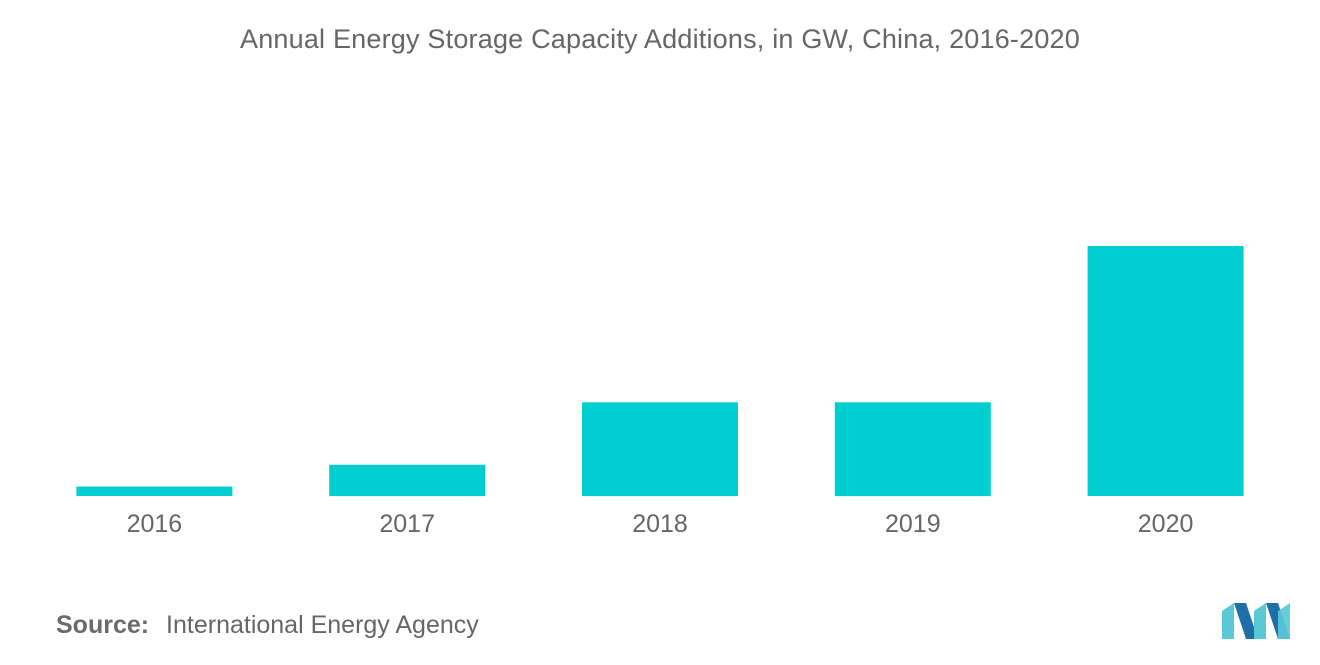  Describe the element at coordinates (154, 491) in the screenshot. I see `bar-2016` at that location.